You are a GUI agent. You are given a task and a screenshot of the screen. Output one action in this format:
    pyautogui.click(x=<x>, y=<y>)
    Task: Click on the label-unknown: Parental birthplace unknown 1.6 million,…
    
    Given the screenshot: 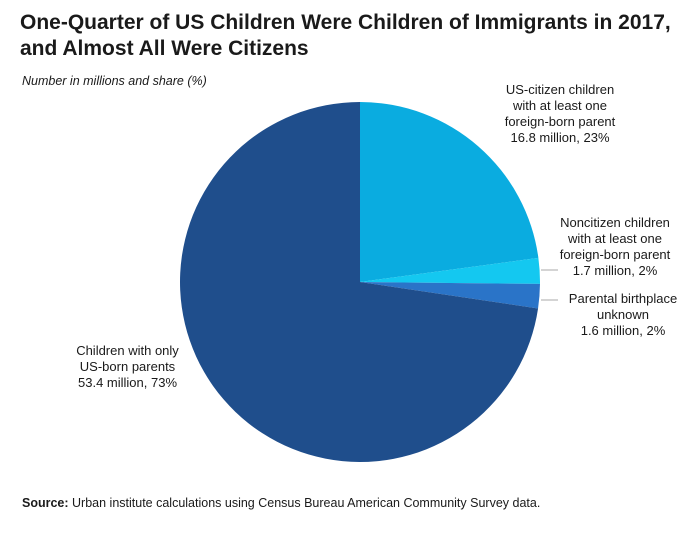 What is the action you would take?
    pyautogui.click(x=623, y=315)
    